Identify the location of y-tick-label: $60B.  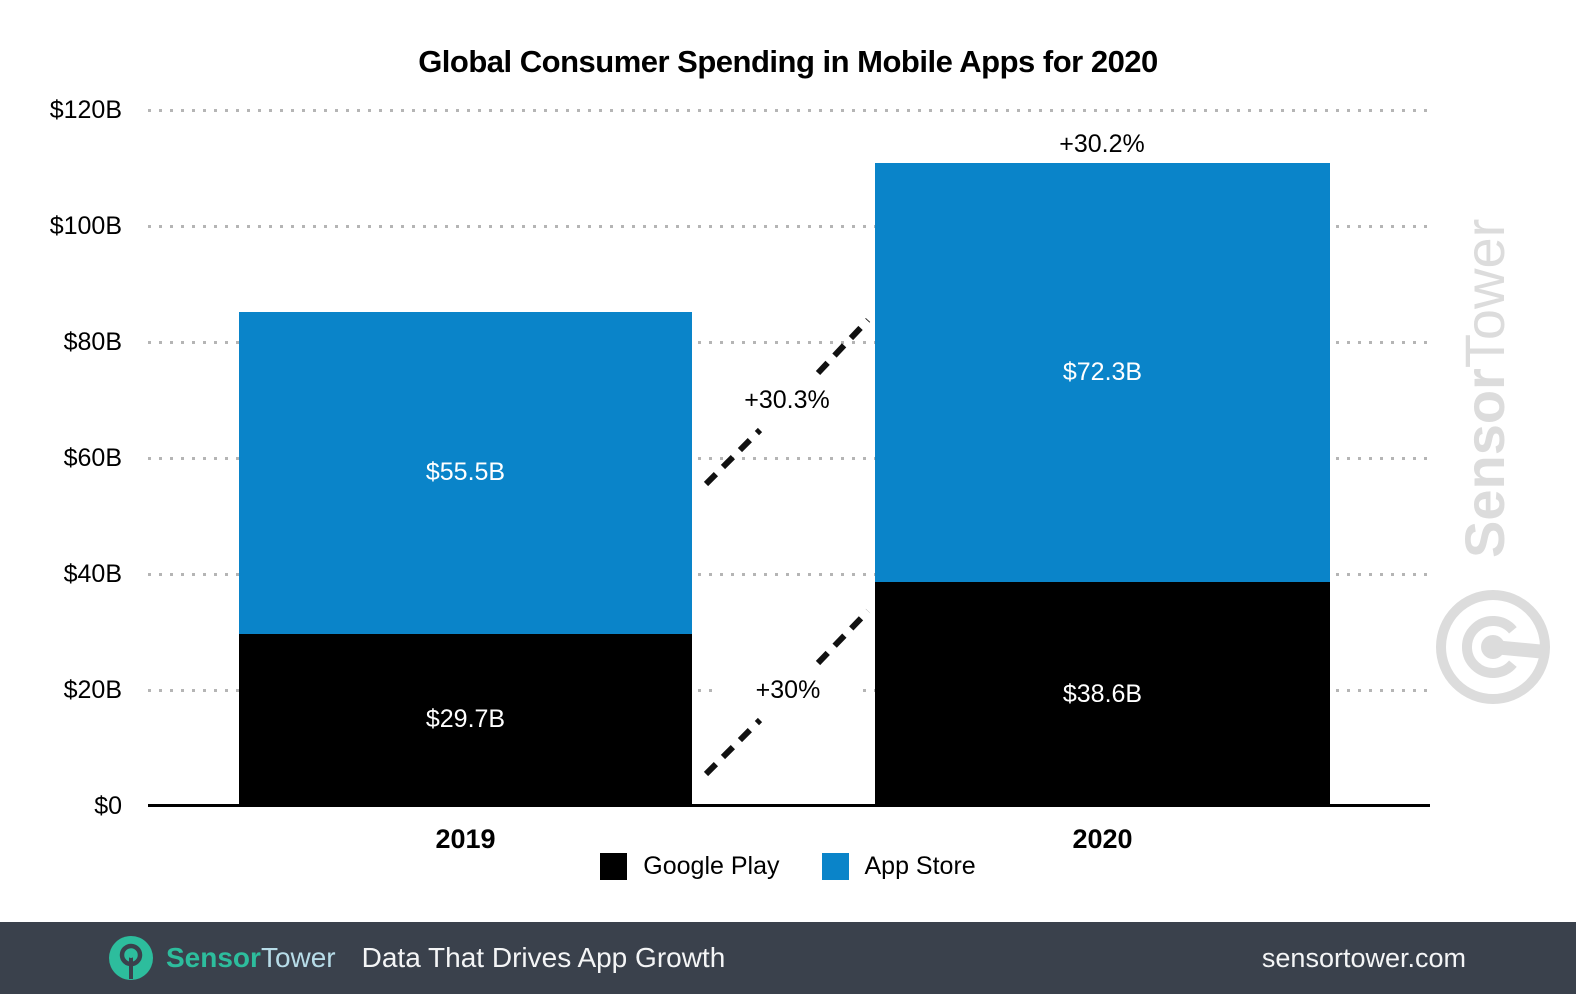
(92, 458).